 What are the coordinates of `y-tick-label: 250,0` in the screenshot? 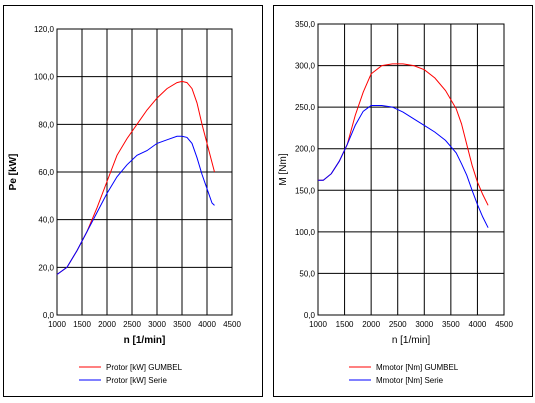 It's located at (305, 107).